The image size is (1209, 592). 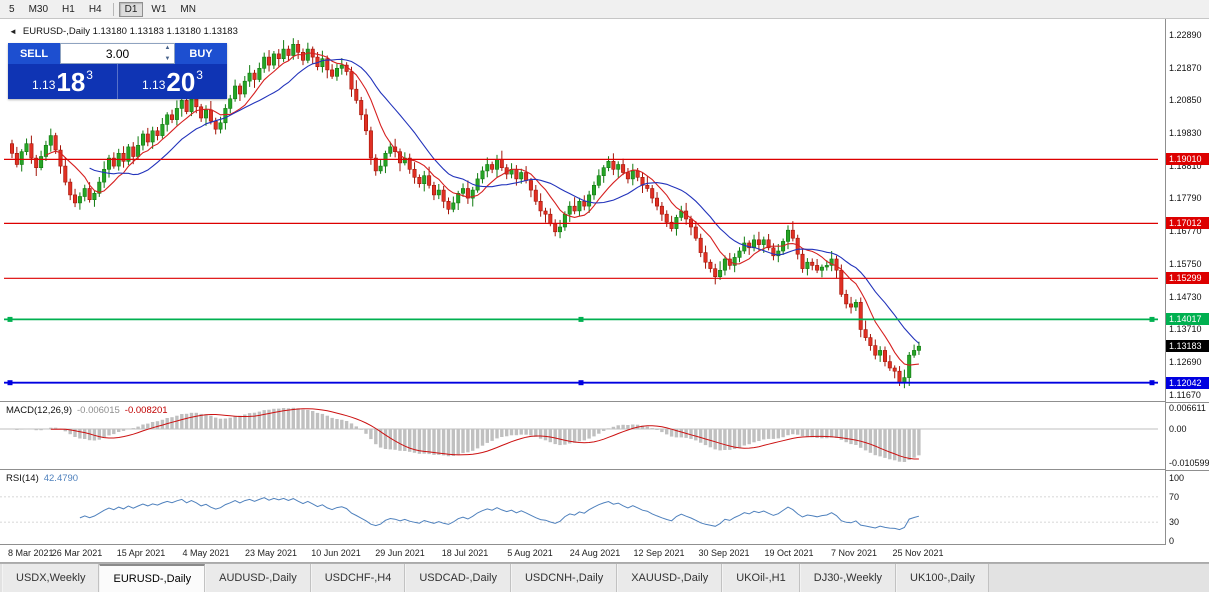 I want to click on macd-canvas, so click(x=582, y=435).